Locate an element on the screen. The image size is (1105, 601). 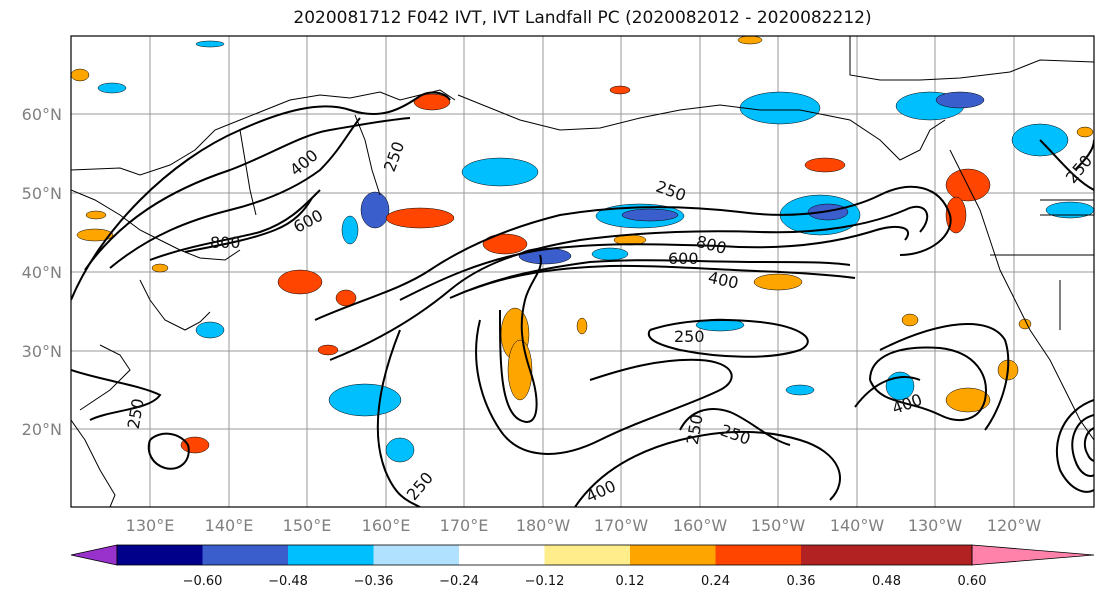
contour-label: 800 is located at coordinates (225, 242).